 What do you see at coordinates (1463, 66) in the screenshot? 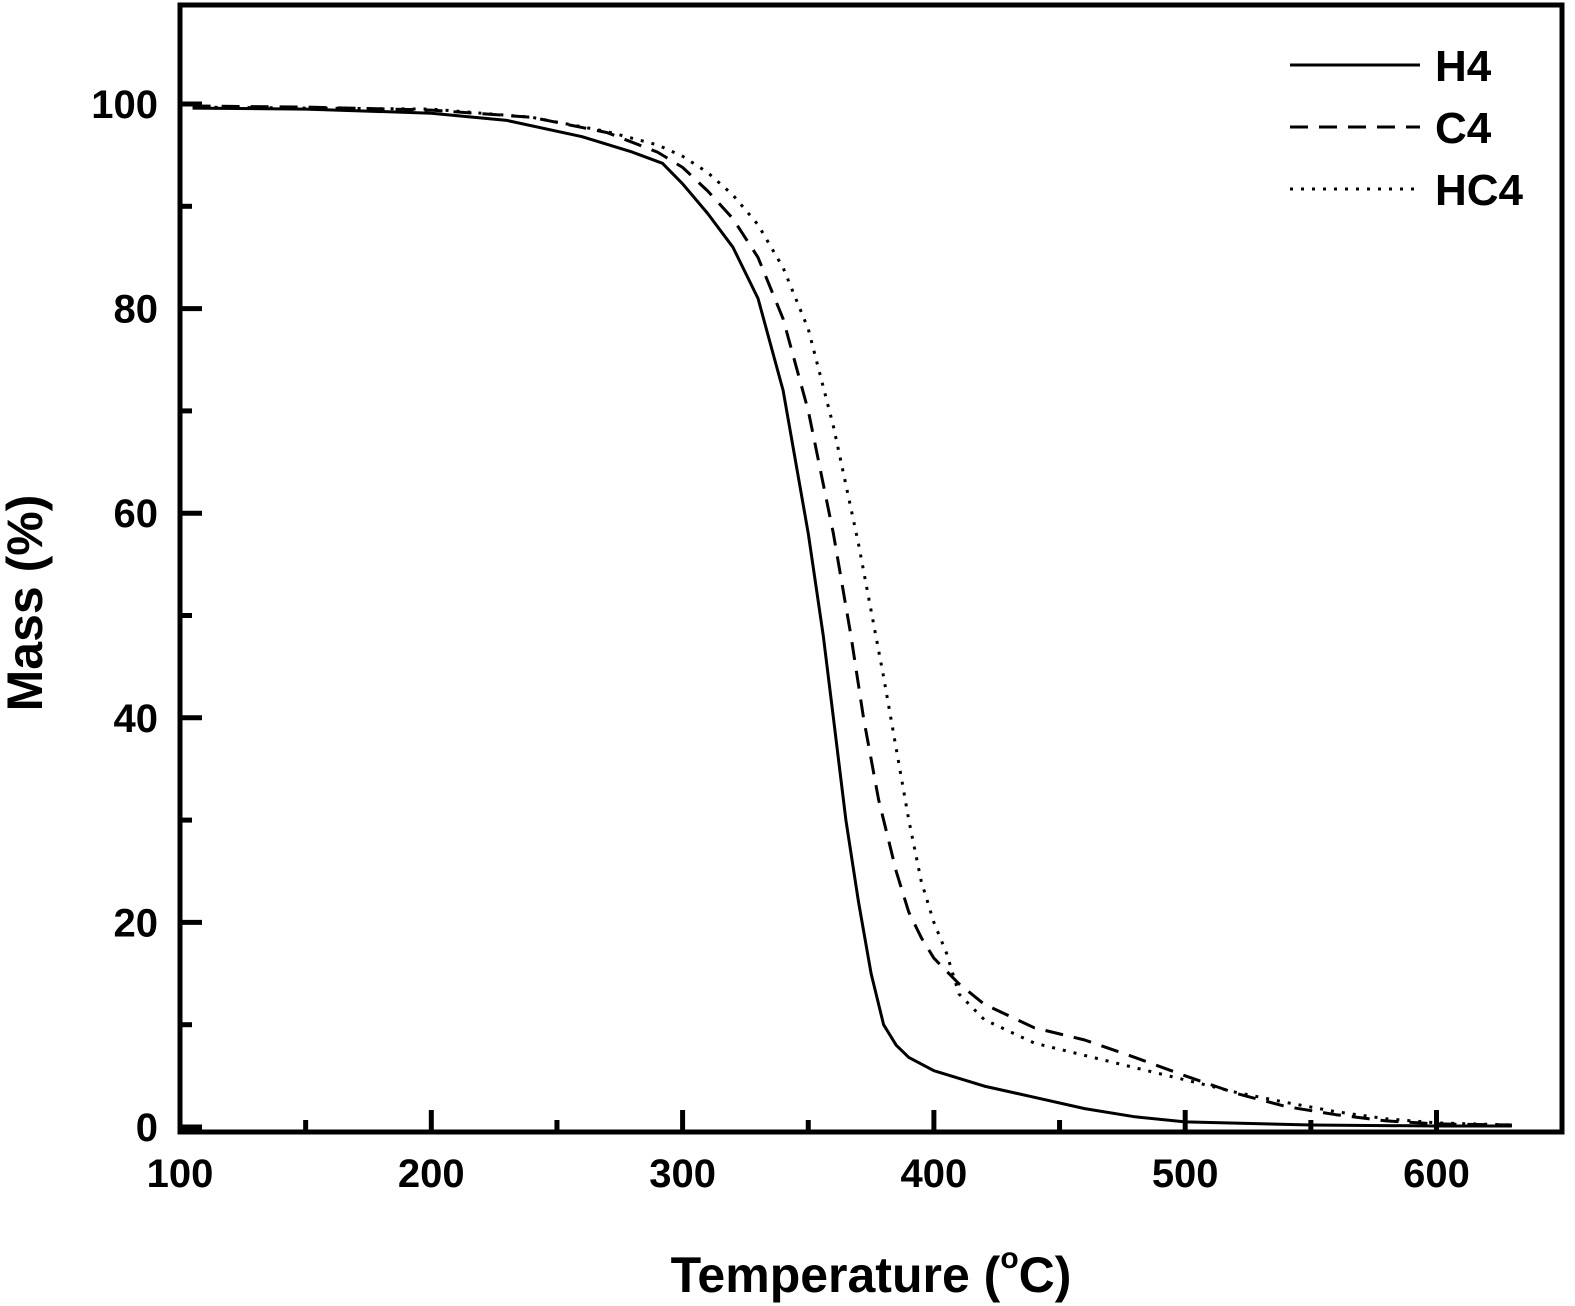
I see `legend-label-h4: H4` at bounding box center [1463, 66].